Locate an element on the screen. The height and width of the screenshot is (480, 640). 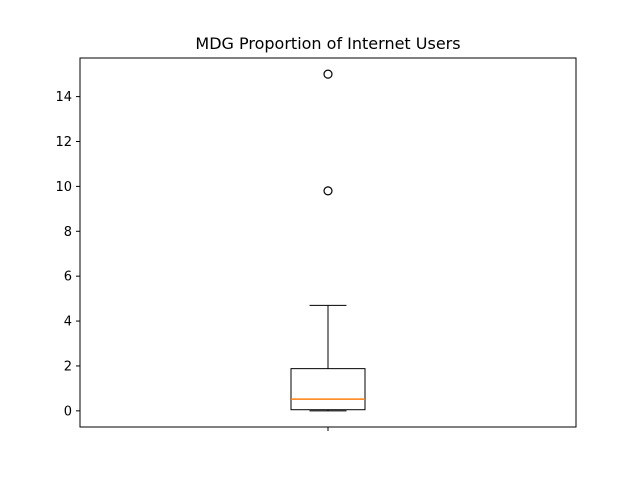
iqr-box is located at coordinates (328, 389).